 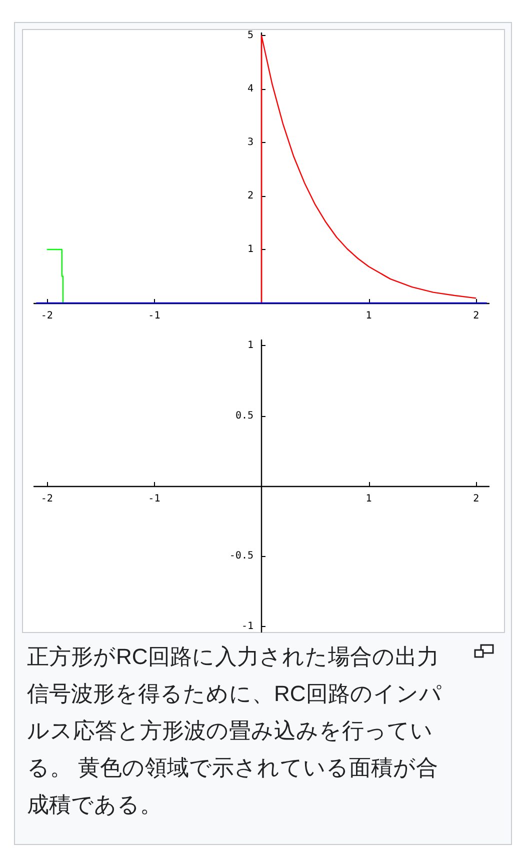 I want to click on y-tick-label: 4, so click(x=250, y=89).